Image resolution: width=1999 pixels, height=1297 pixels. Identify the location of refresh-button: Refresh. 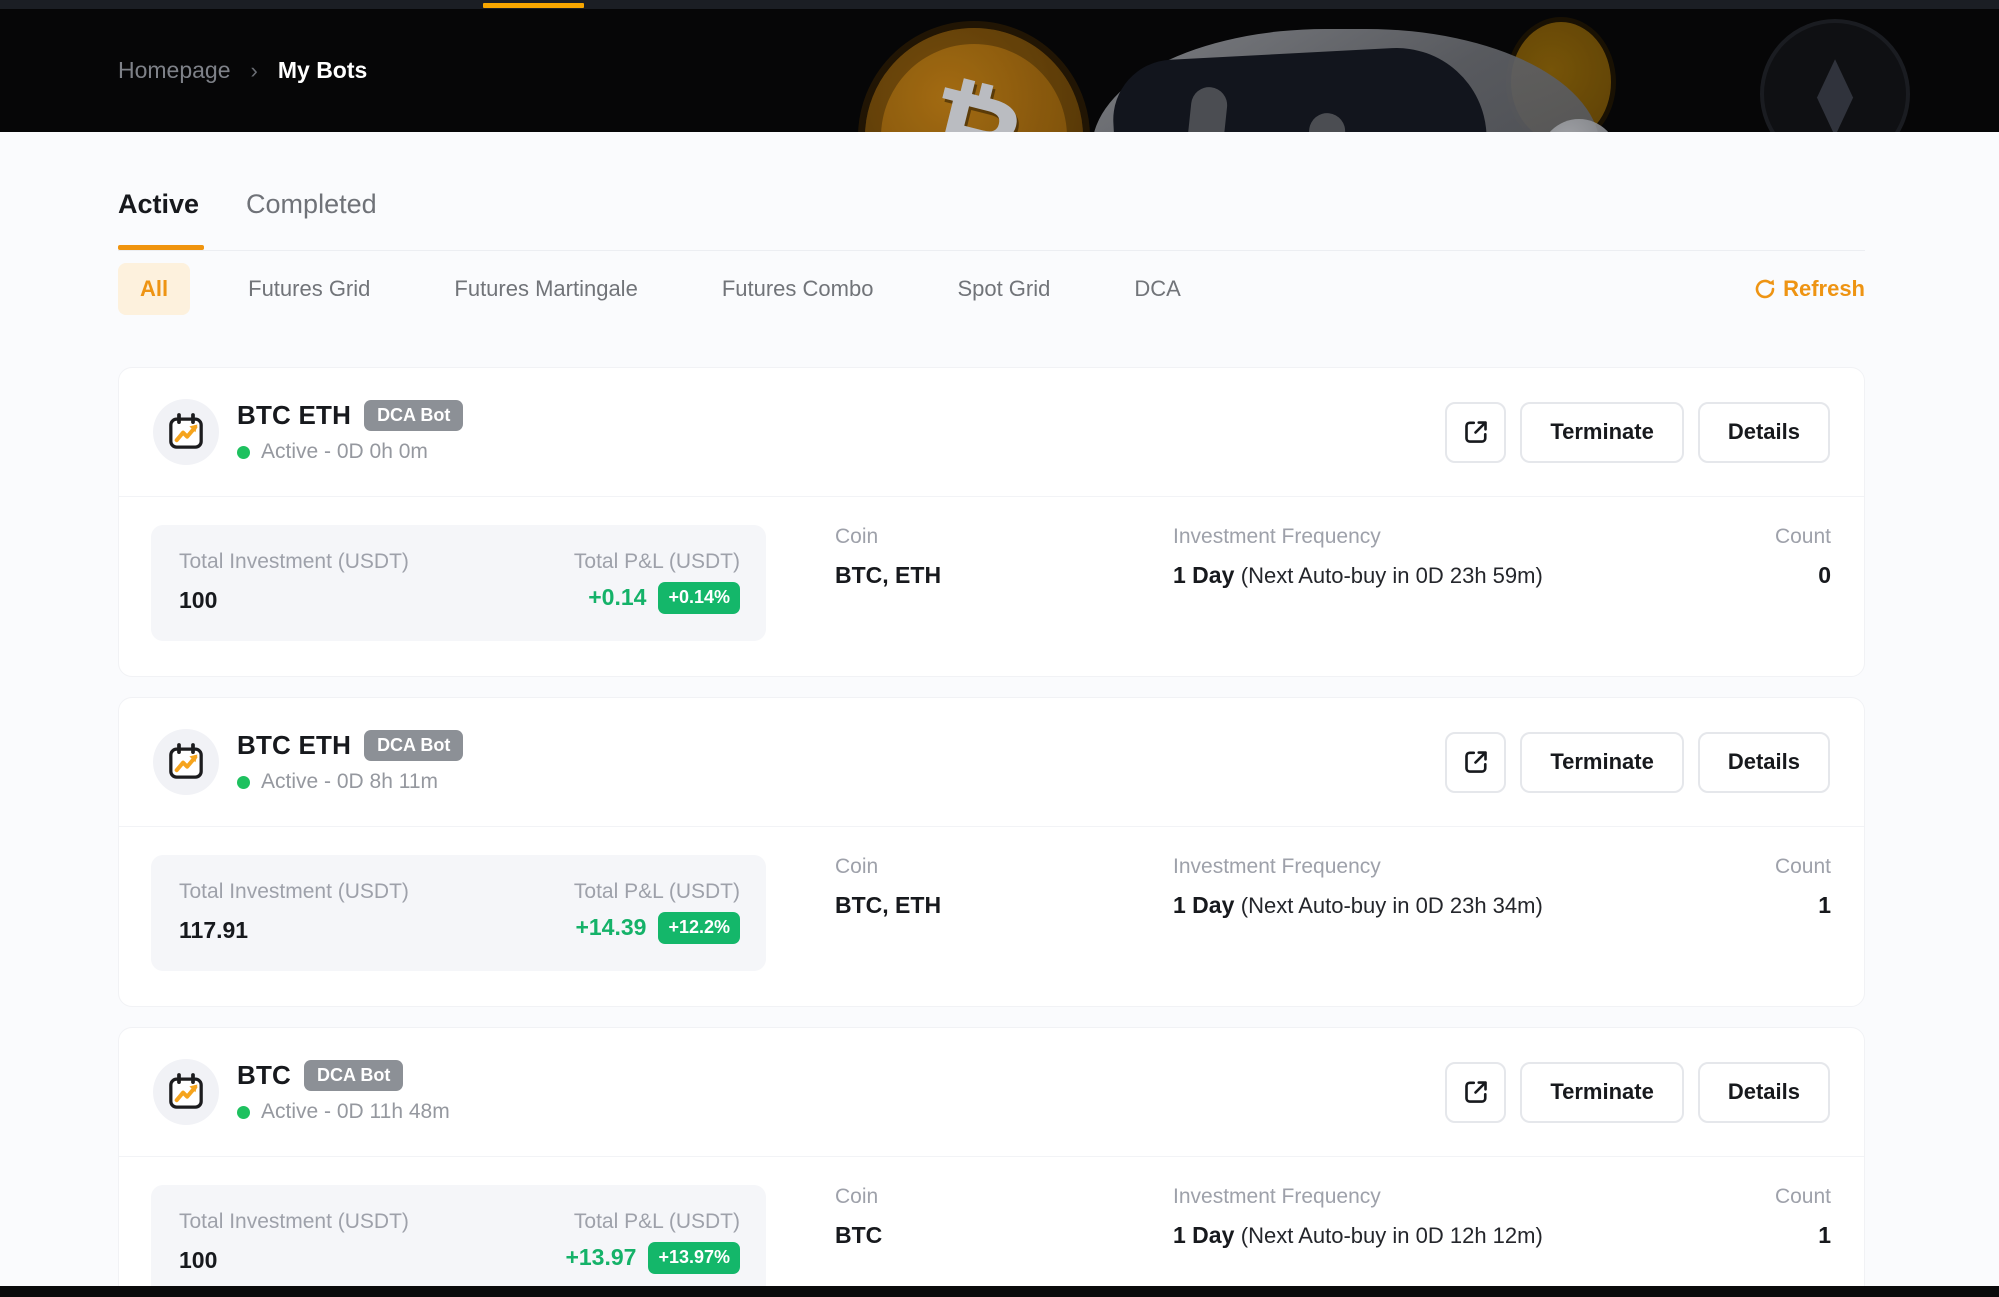
(1809, 289).